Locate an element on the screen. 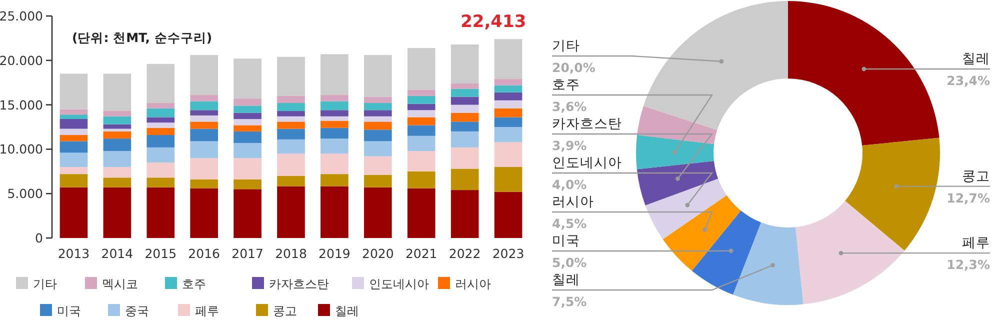 The height and width of the screenshot is (328, 1000). data-label: 3,6% is located at coordinates (570, 106).